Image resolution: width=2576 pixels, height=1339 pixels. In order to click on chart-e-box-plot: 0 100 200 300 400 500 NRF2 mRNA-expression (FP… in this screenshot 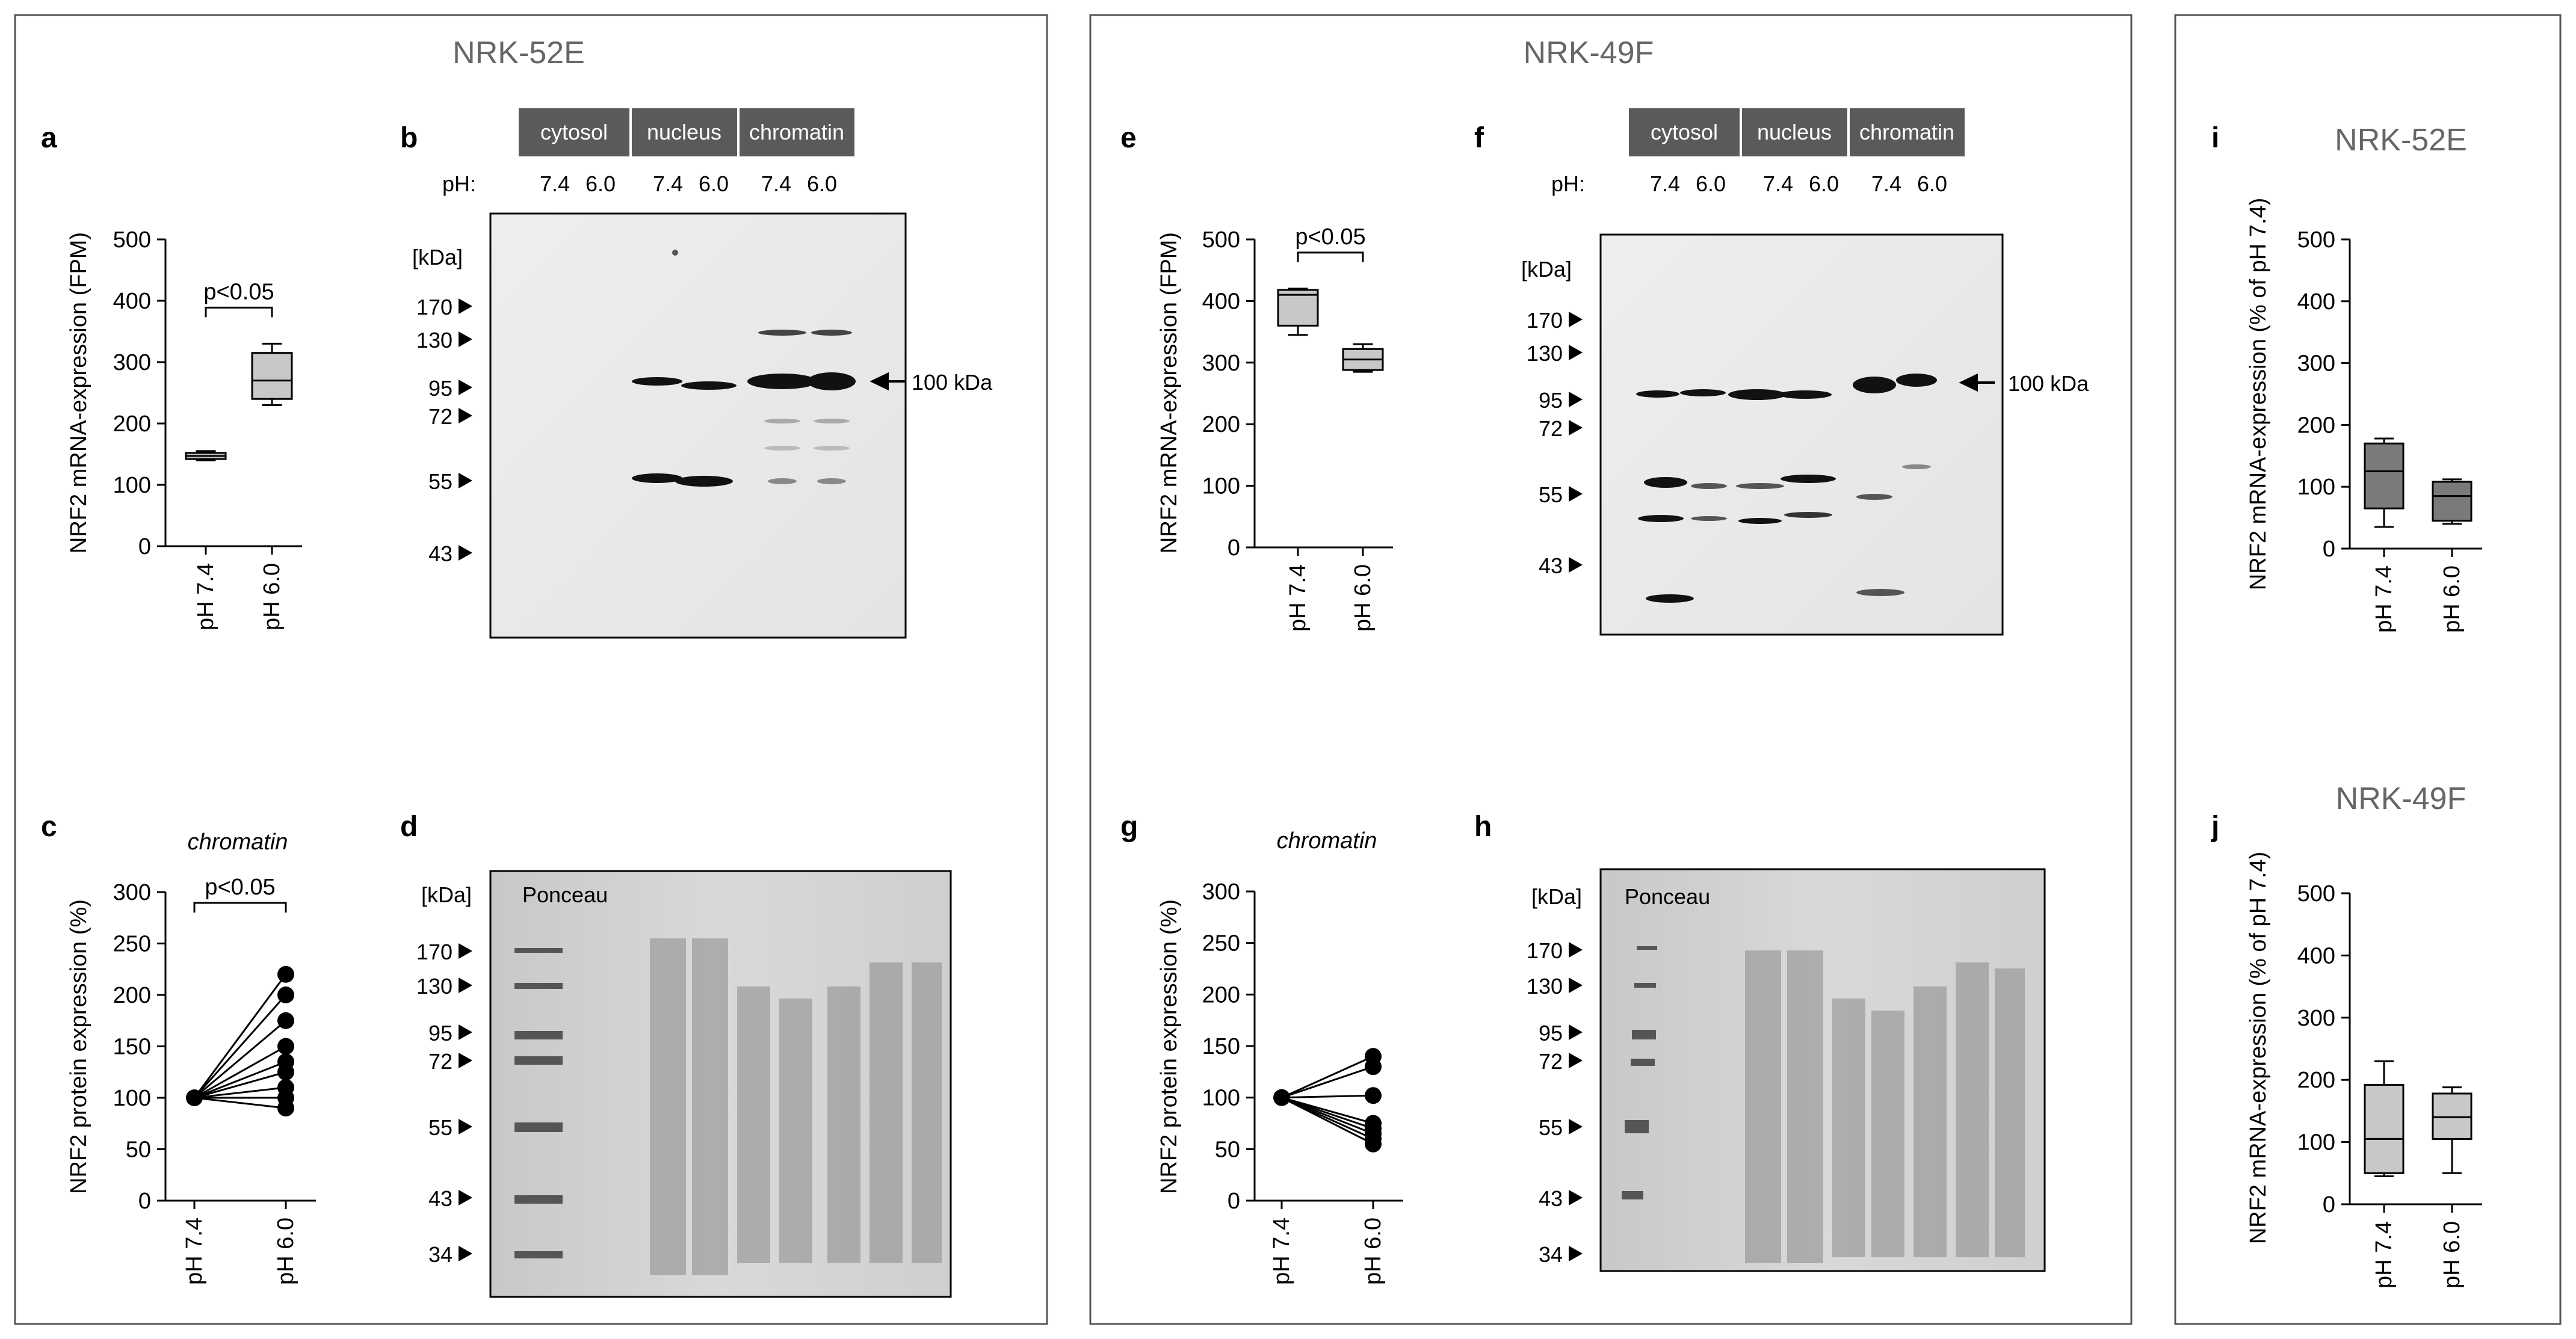, I will do `click(1275, 428)`.